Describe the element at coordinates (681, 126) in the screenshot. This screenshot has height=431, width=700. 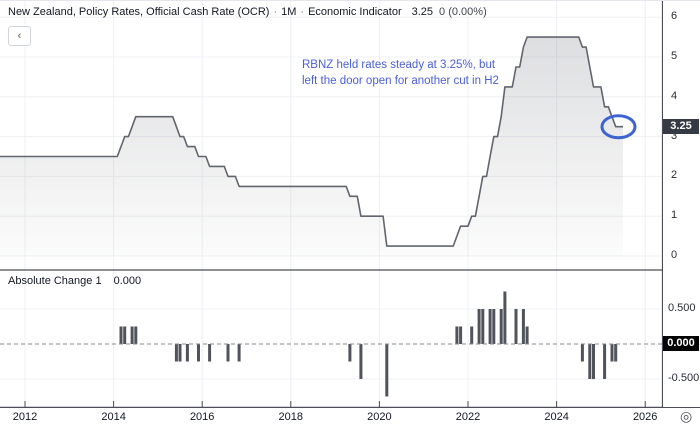
I see `last-price-badge: 3.25` at that location.